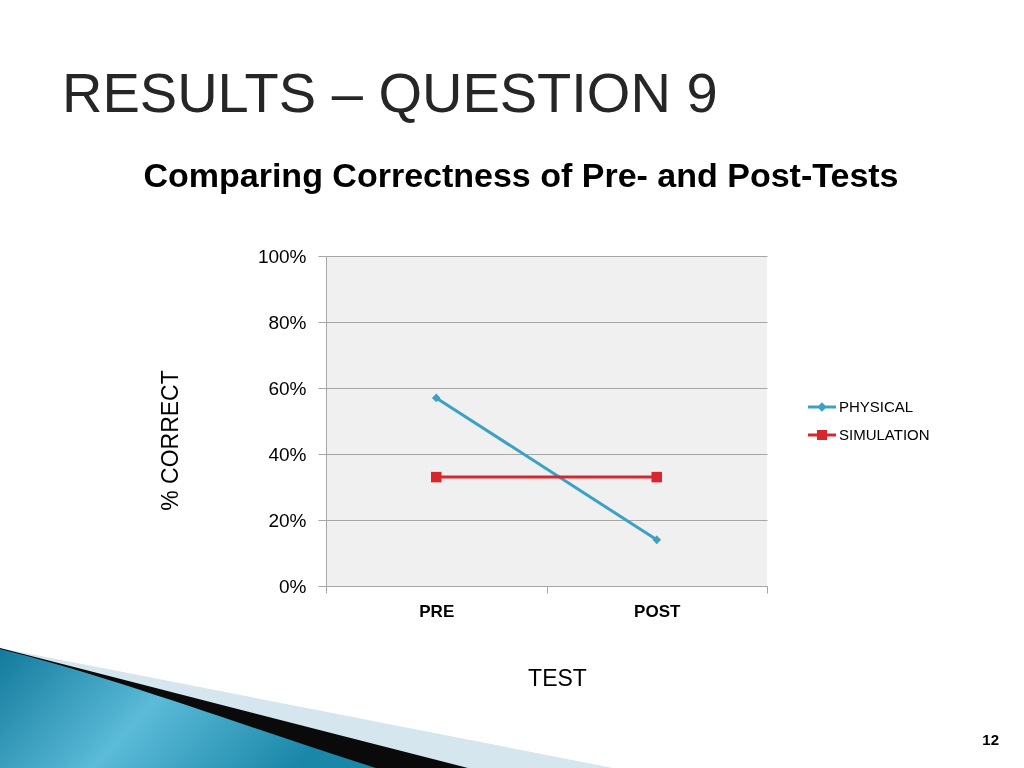 The height and width of the screenshot is (768, 1024). I want to click on y-tick-label: 0%, so click(293, 586).